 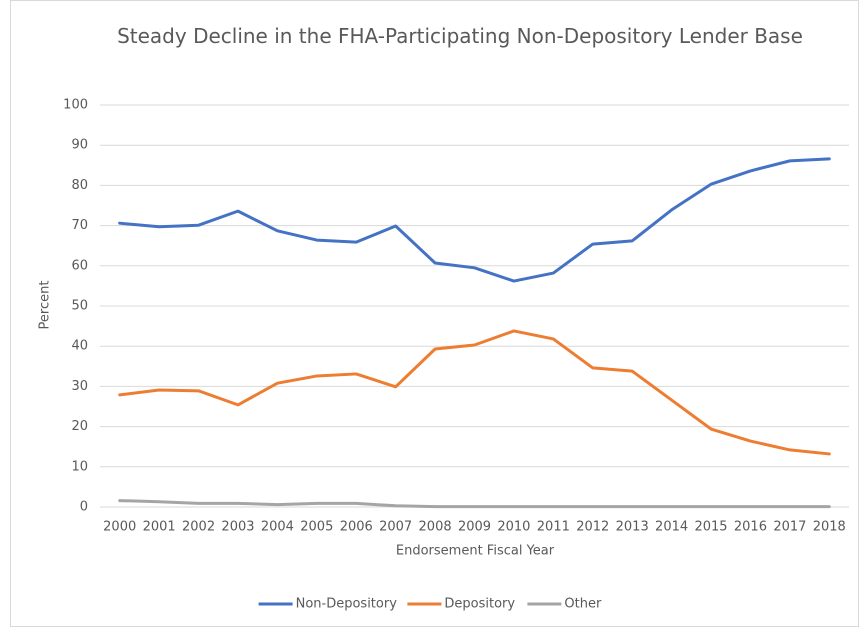 I want to click on x-tick-label: 2014, so click(x=671, y=527).